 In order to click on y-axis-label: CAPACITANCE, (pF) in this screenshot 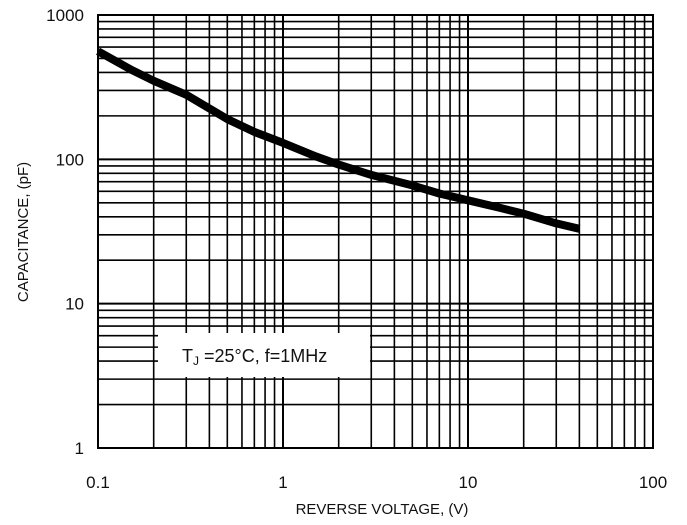, I will do `click(23, 232)`.